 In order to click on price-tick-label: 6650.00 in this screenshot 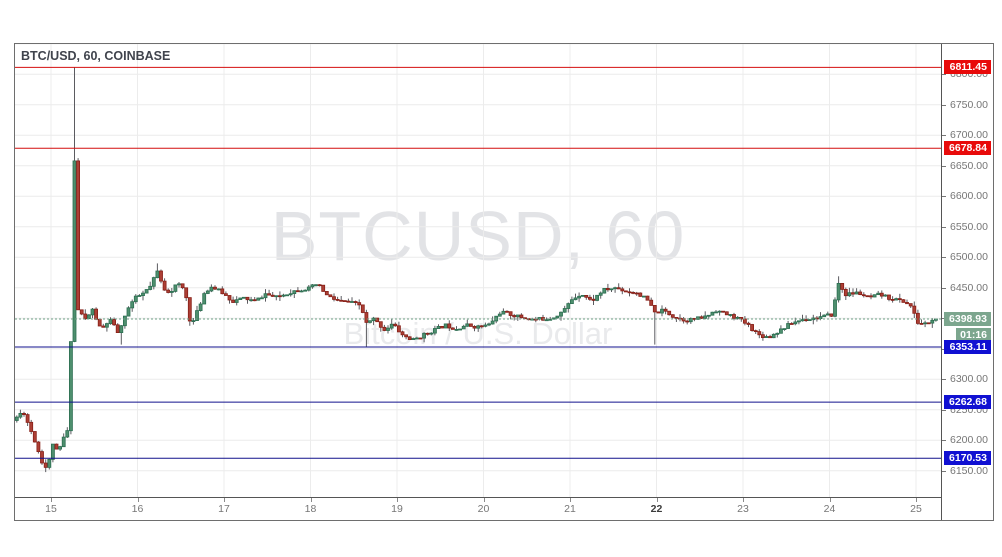, I will do `click(965, 166)`.